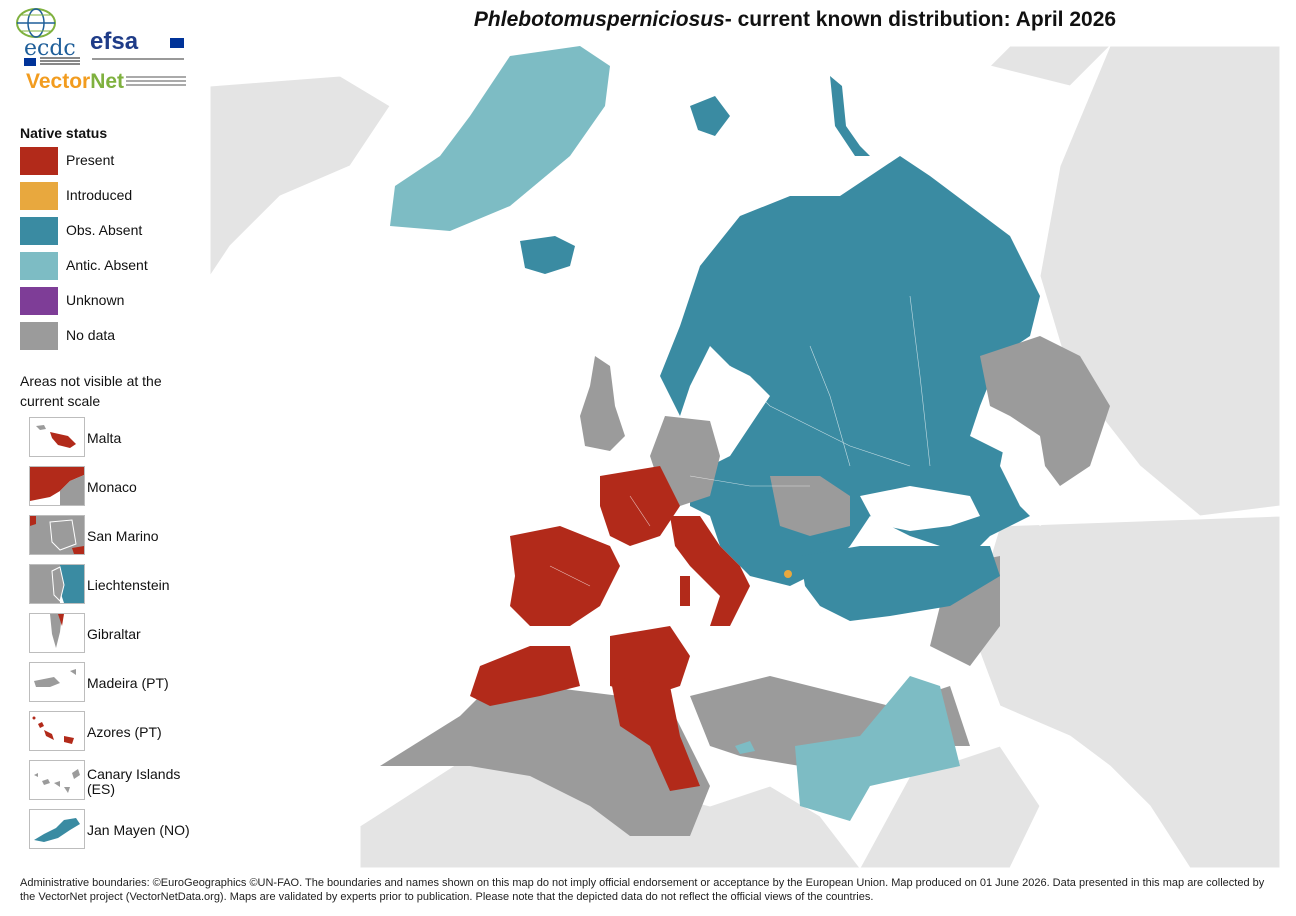 The image size is (1296, 916). Describe the element at coordinates (788, 574) in the screenshot. I see `region-introduced` at that location.